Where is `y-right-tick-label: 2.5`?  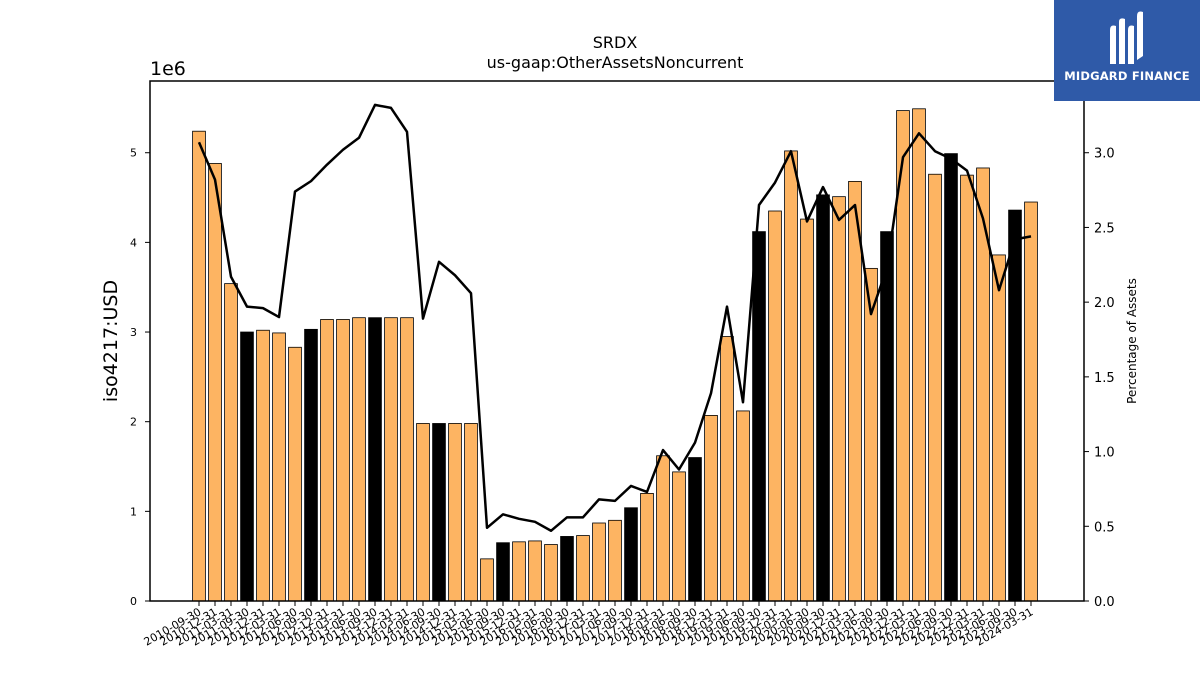 y-right-tick-label: 2.5 is located at coordinates (1104, 228).